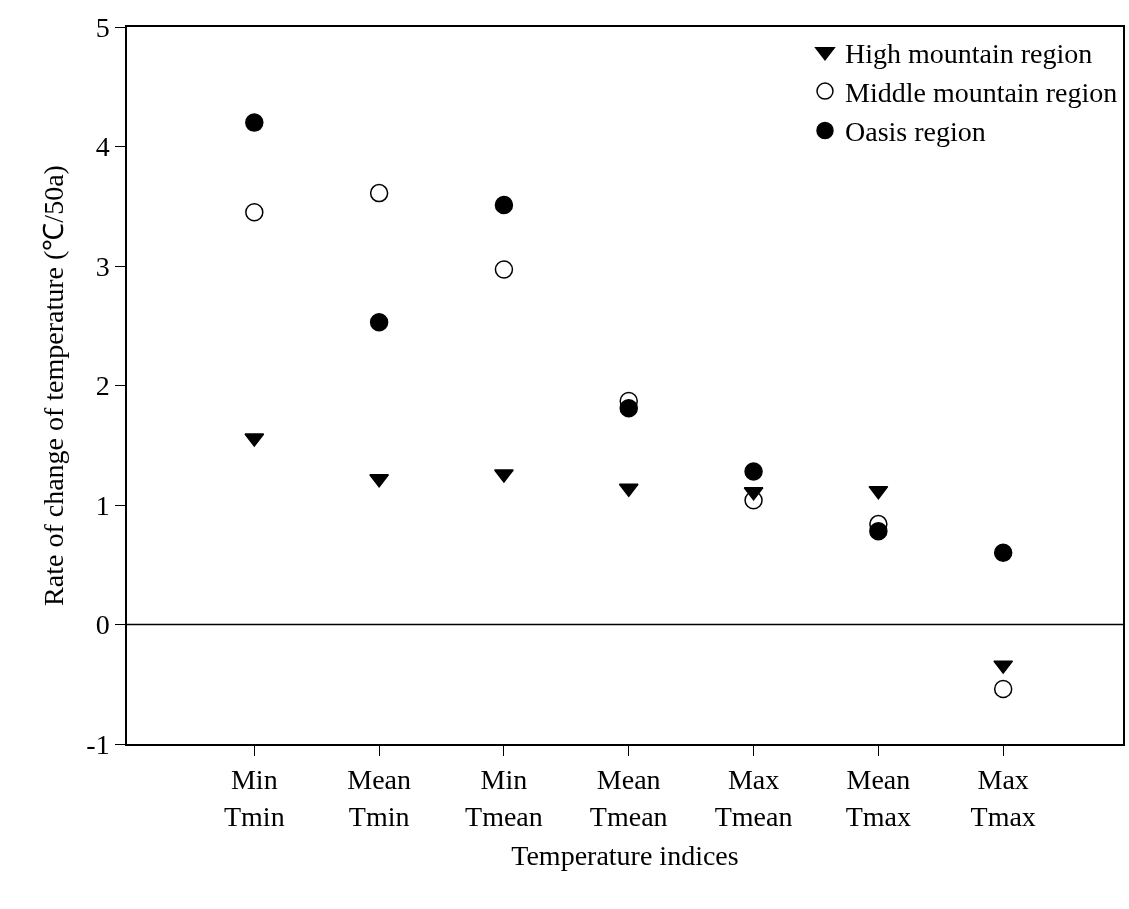  Describe the element at coordinates (102, 27) in the screenshot. I see `y-tick-label: 5` at that location.